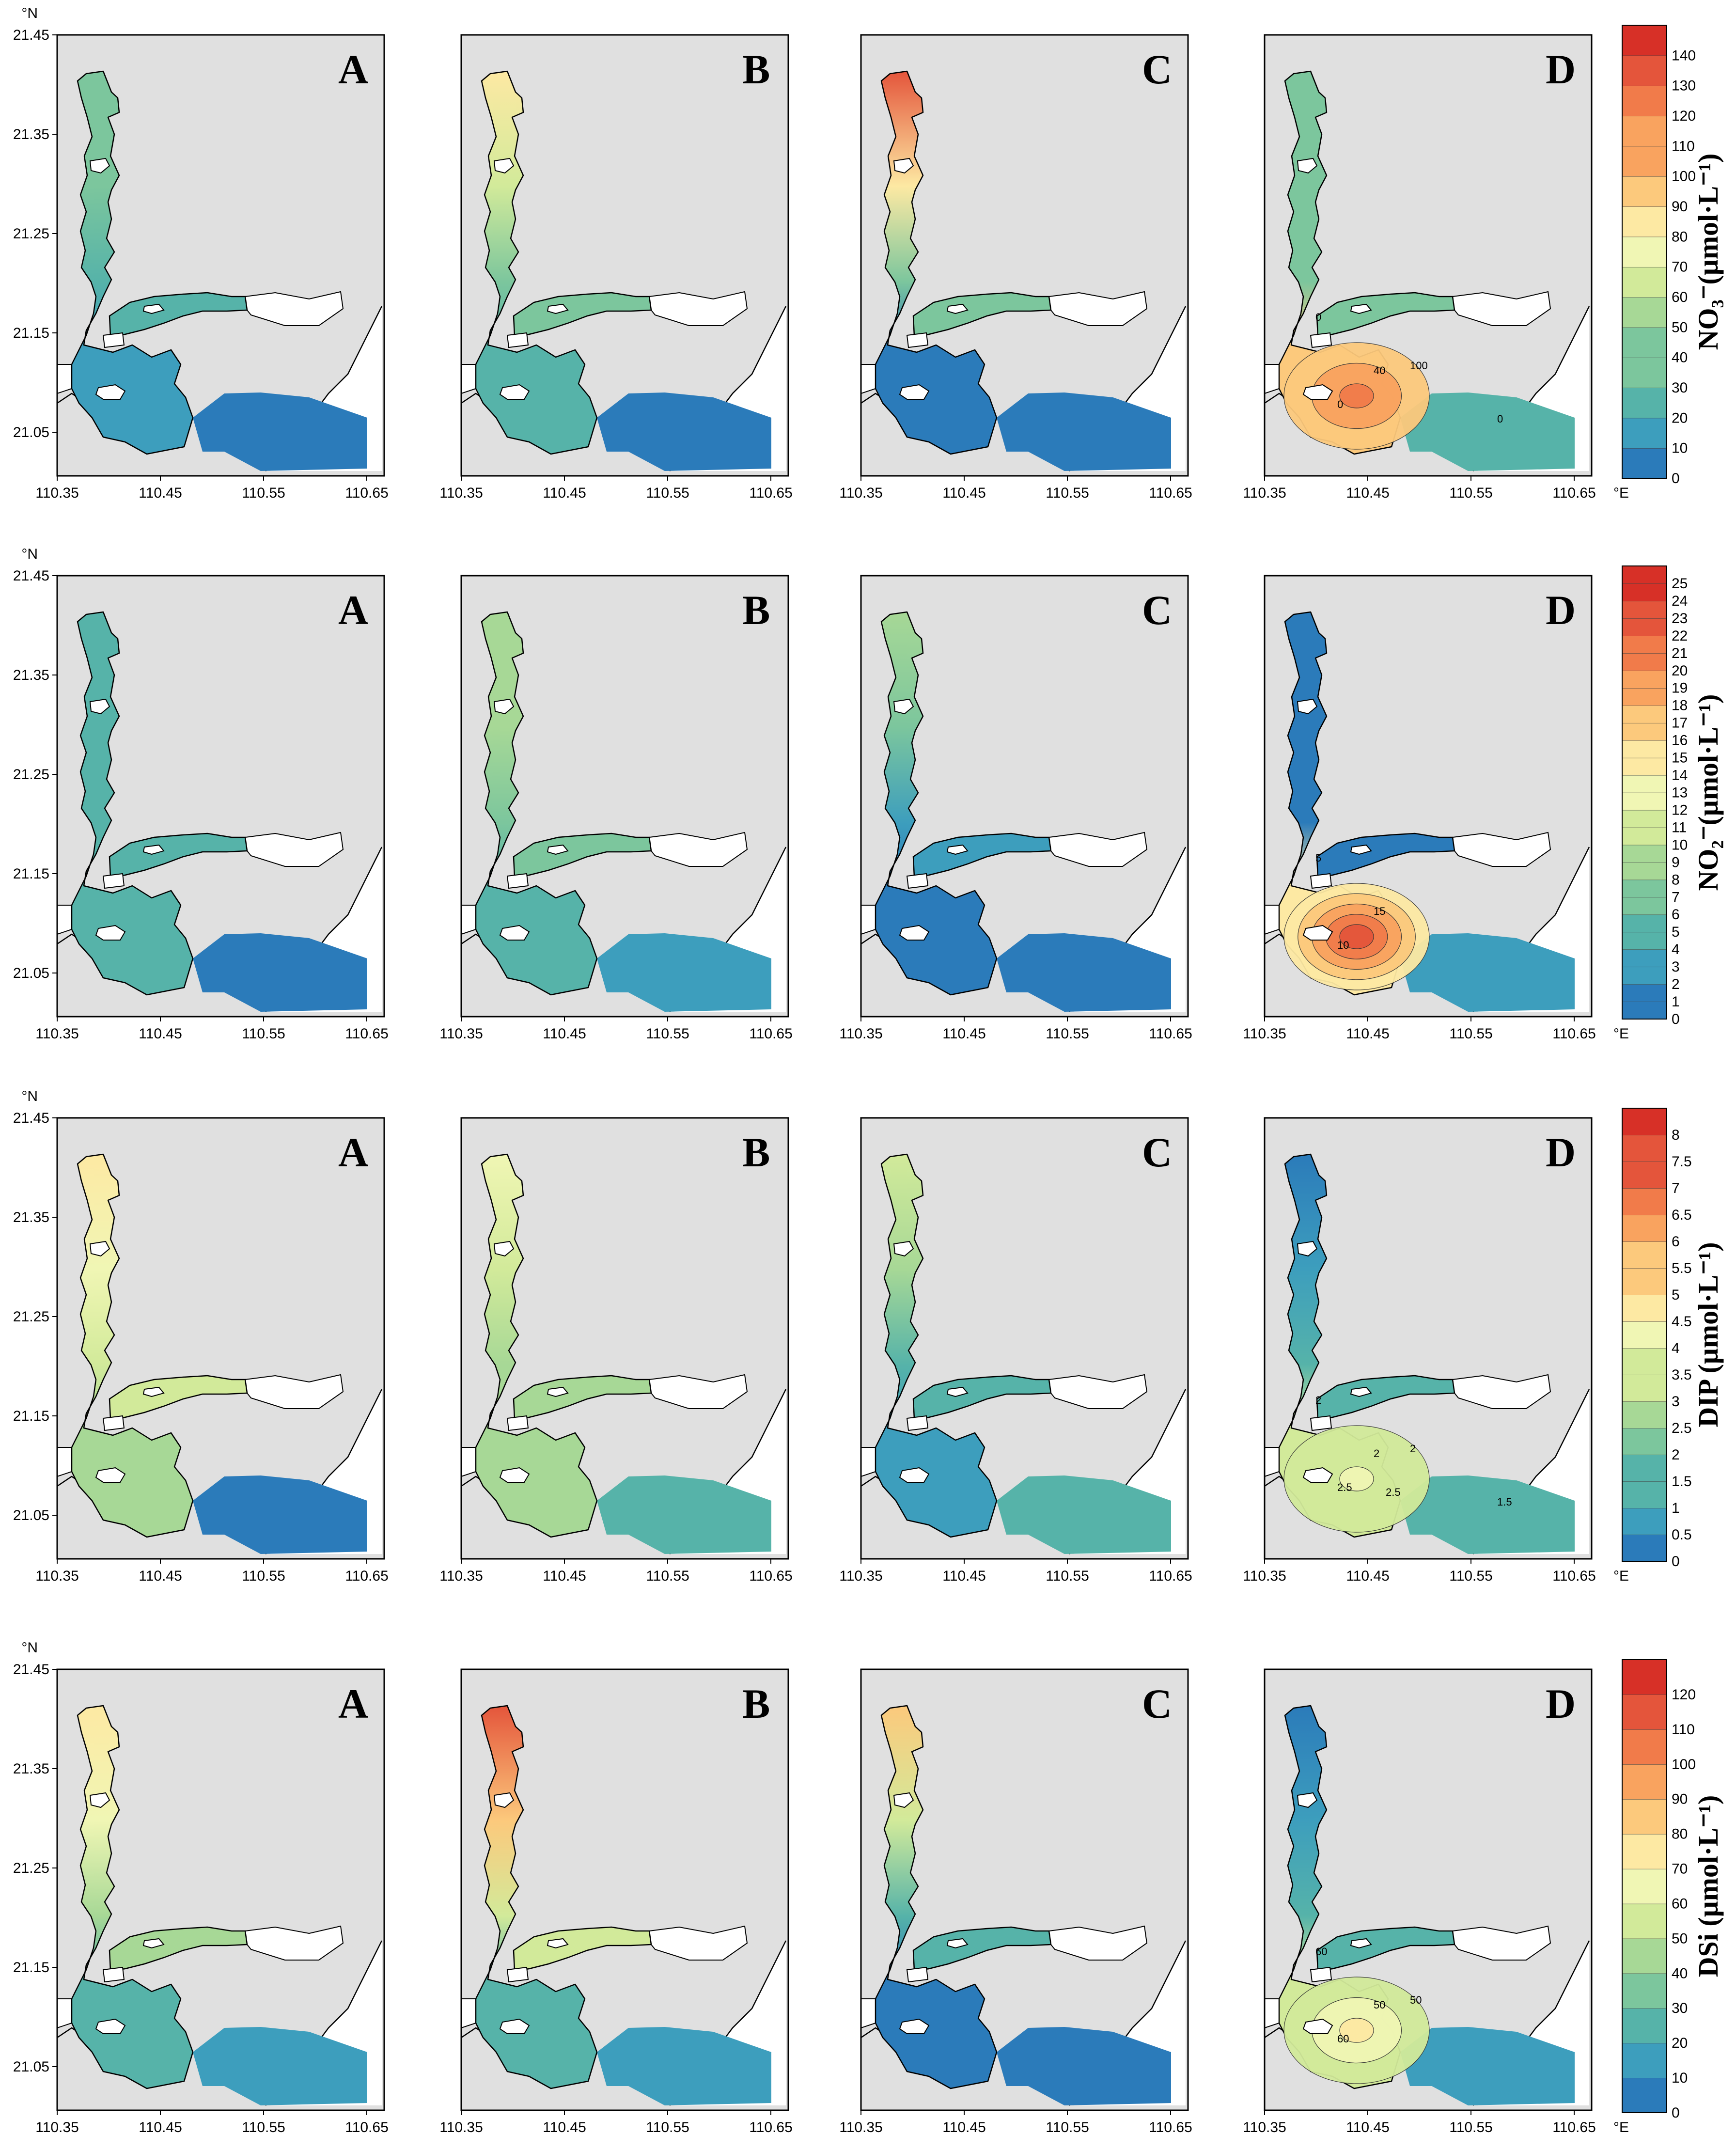 The width and height of the screenshot is (1736, 2150). I want to click on lat-tick-label: 21.35, so click(31, 1769).